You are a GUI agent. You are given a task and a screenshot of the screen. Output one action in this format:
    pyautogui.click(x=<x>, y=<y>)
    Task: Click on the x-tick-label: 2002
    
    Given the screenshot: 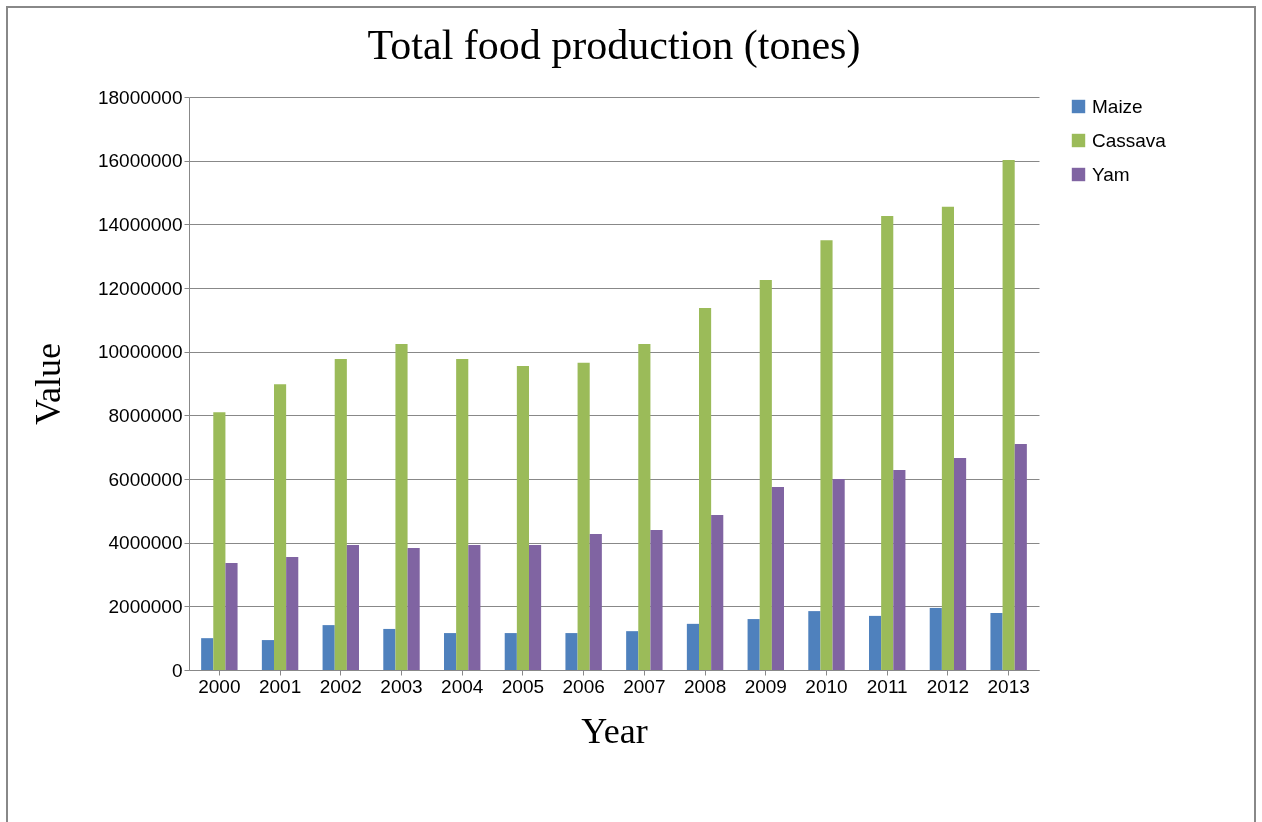 What is the action you would take?
    pyautogui.click(x=340, y=686)
    